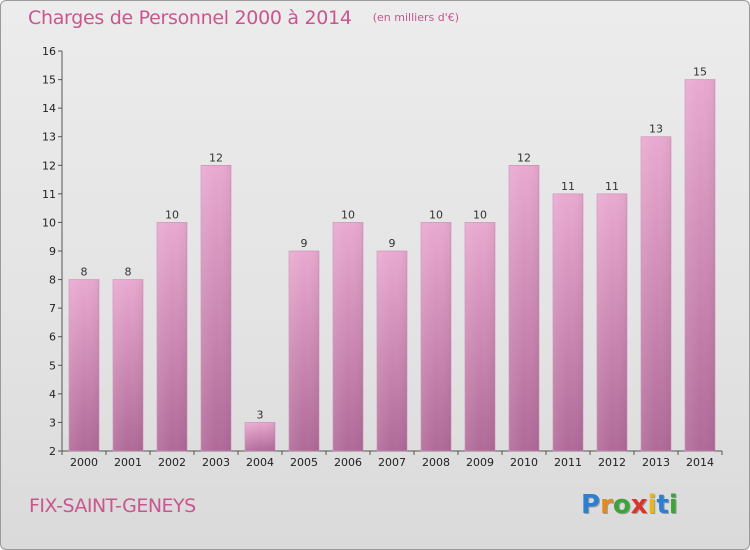  Describe the element at coordinates (52, 308) in the screenshot. I see `y-tick-label: 7` at that location.